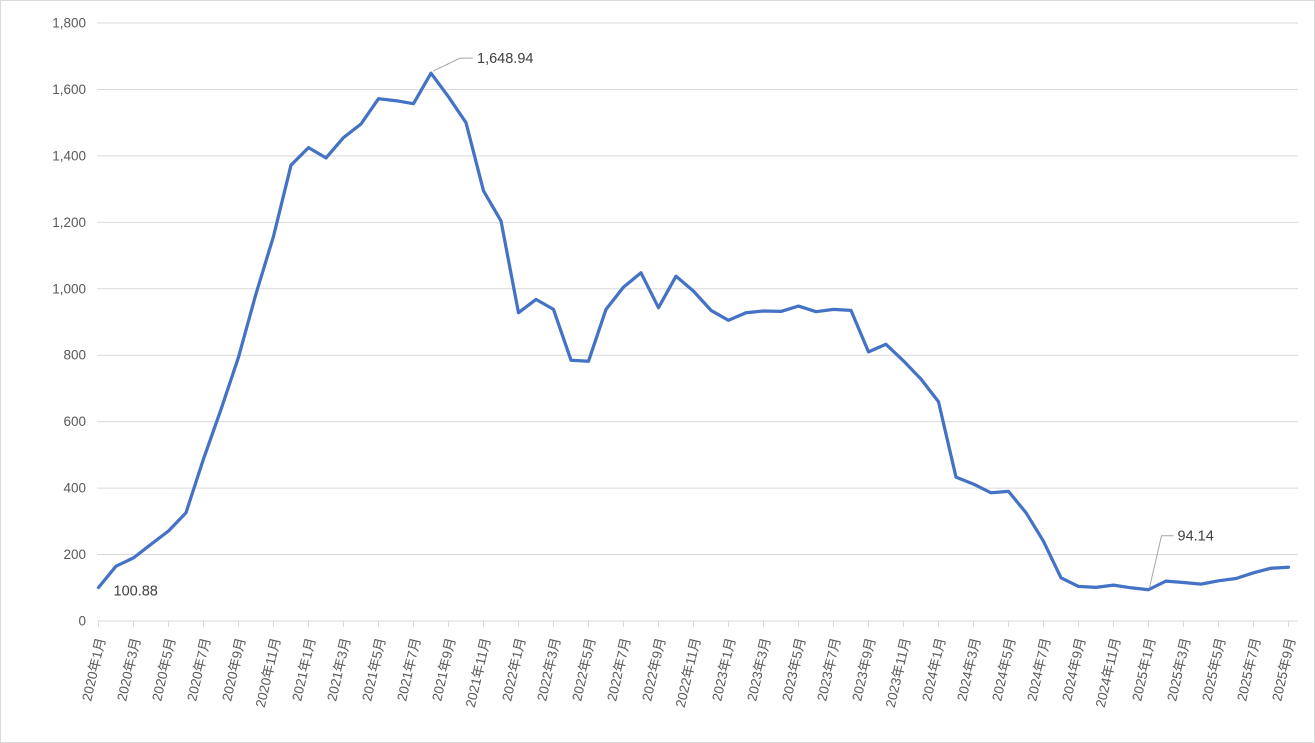  I want to click on x-tick-label: 2025年9月, so click(1283, 669).